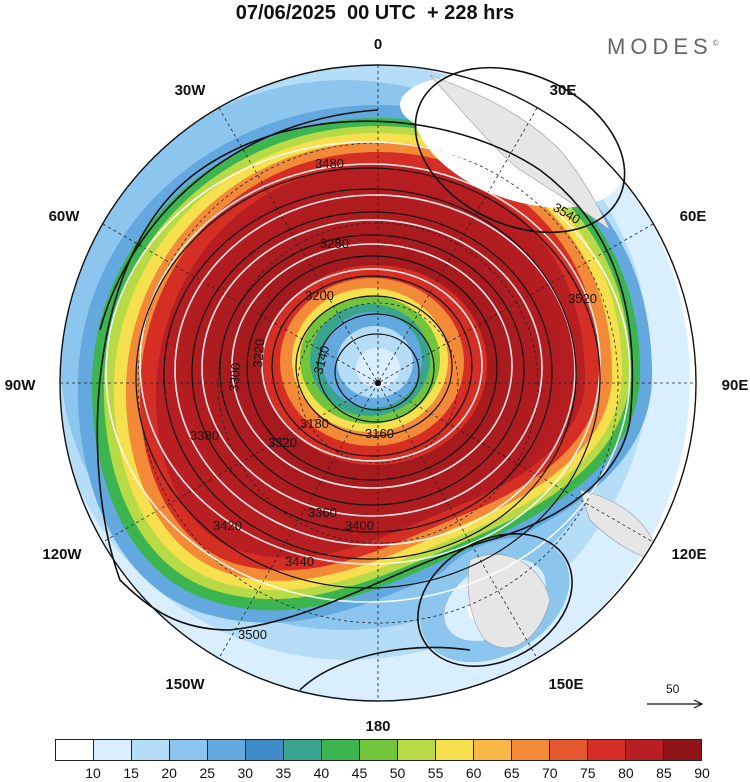 The width and height of the screenshot is (750, 782). Describe the element at coordinates (565, 684) in the screenshot. I see `lon-label-150e: 150E` at that location.